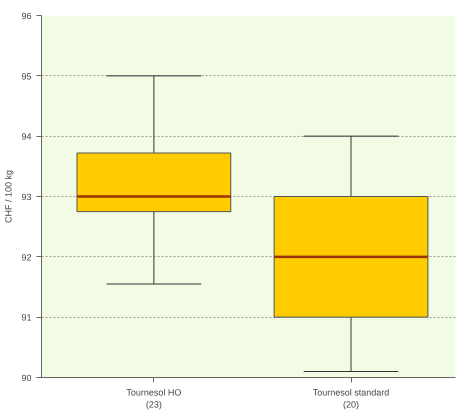 Image resolution: width=460 pixels, height=412 pixels. Describe the element at coordinates (26, 257) in the screenshot. I see `y-tick-label: 92` at that location.